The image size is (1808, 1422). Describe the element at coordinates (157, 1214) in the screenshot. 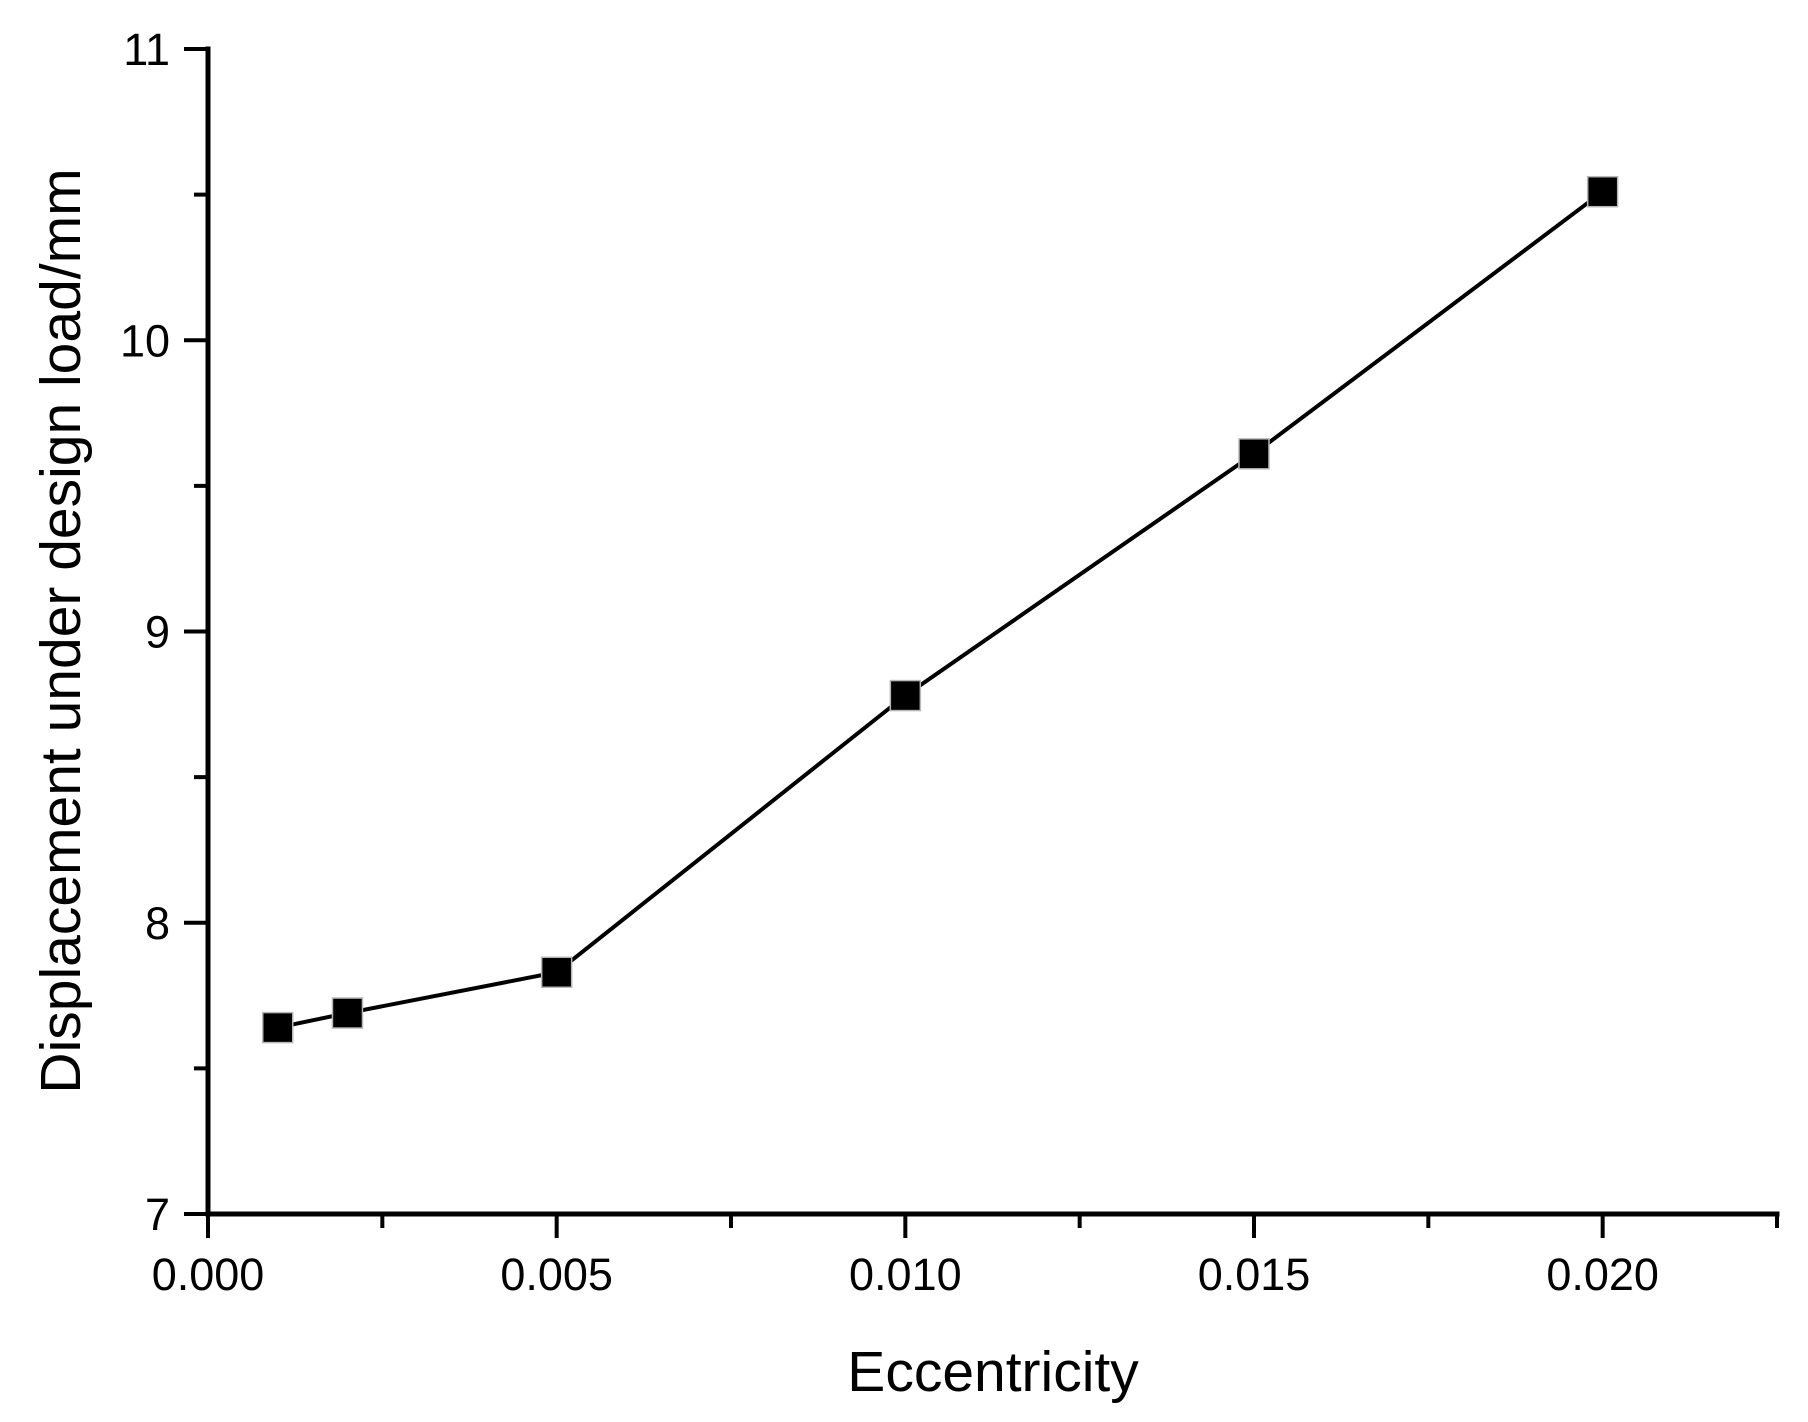

I see `y-tick-label: 7` at that location.